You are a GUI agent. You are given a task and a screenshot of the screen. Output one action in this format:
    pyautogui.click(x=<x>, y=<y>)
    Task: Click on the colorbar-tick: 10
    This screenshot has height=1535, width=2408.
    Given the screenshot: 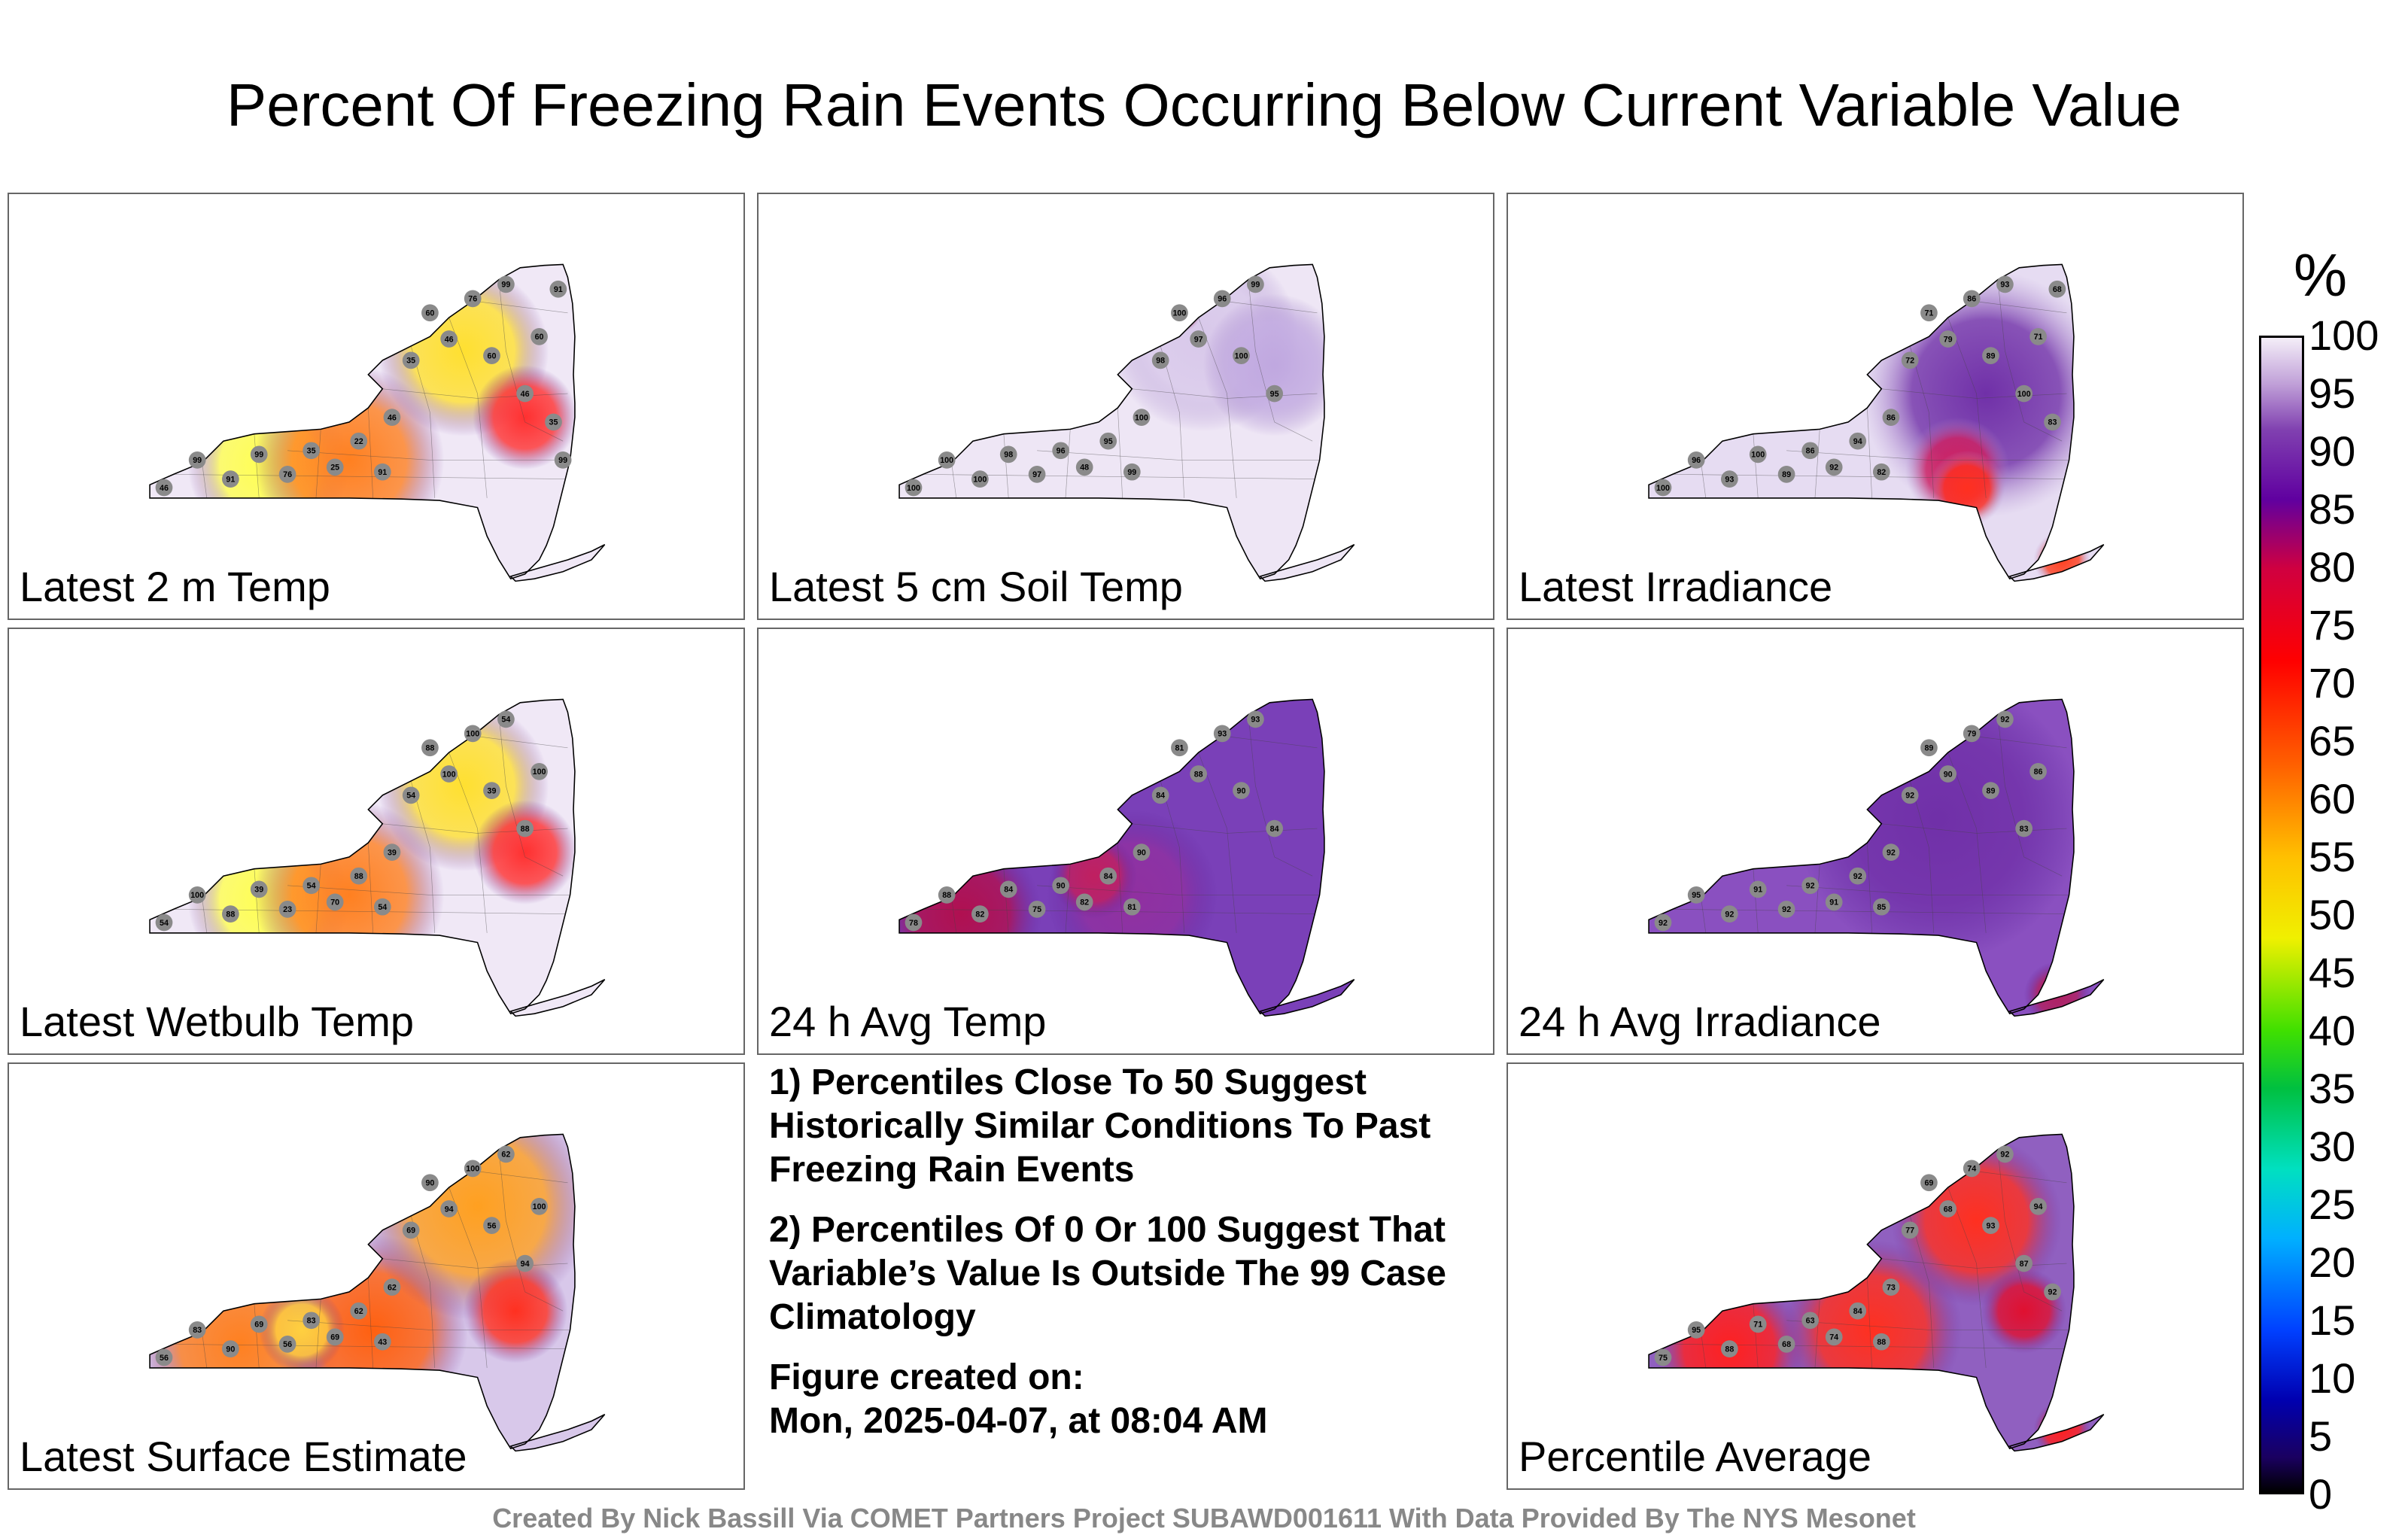 What is the action you would take?
    pyautogui.click(x=2332, y=1378)
    